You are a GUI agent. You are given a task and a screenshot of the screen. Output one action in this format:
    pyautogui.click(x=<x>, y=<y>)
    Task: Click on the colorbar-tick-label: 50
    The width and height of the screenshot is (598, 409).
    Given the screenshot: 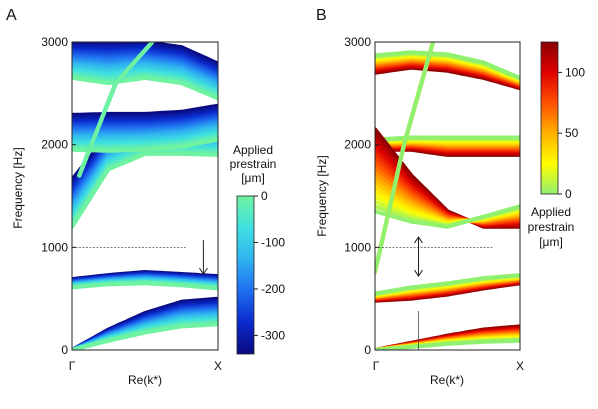 What is the action you would take?
    pyautogui.click(x=572, y=133)
    